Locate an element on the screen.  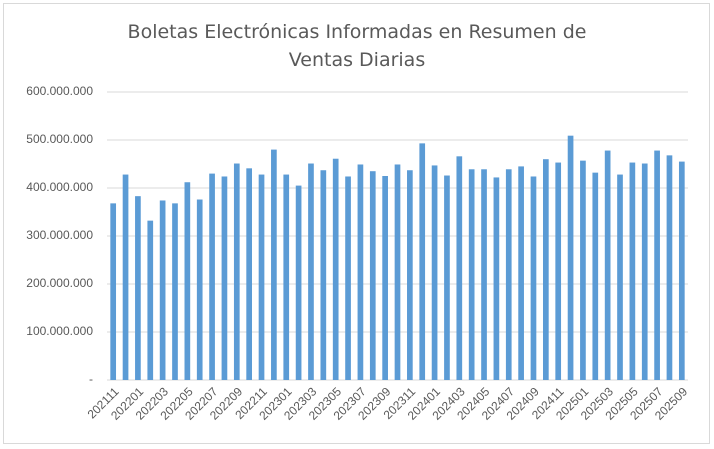
y-tick-label: 100.000.000 is located at coordinates (59, 331).